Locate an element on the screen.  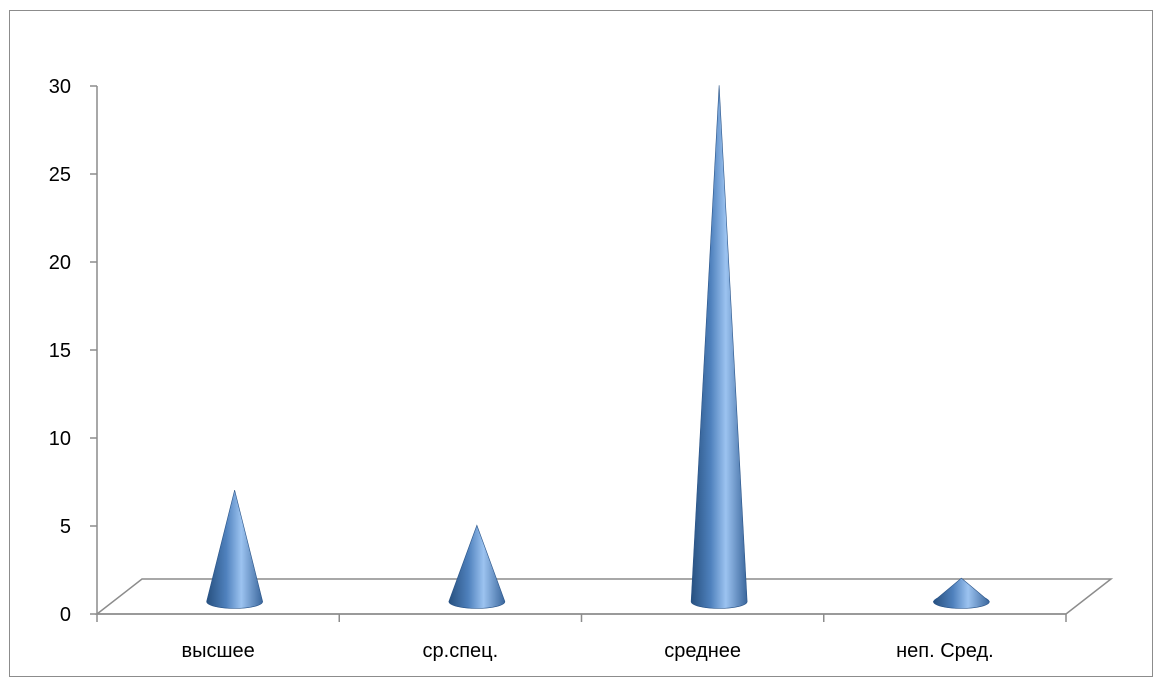
y-tick-label: 15 is located at coordinates (60, 351).